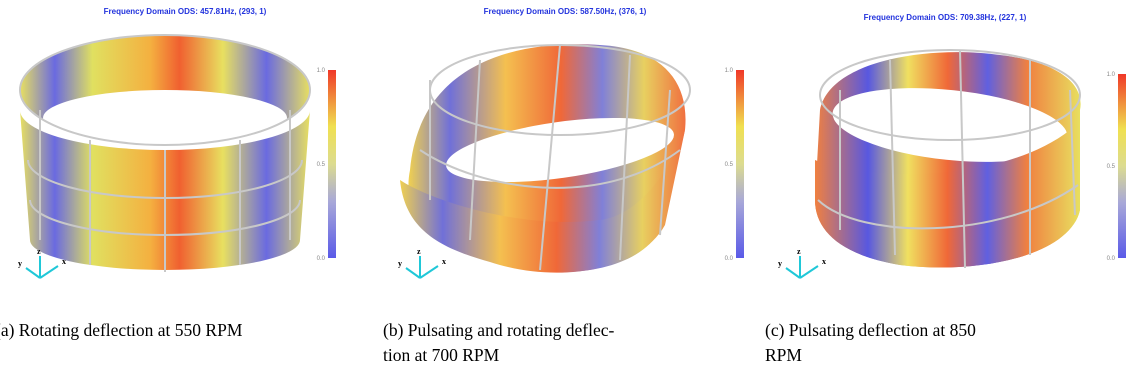 Image resolution: width=1135 pixels, height=392 pixels. Describe the element at coordinates (870, 330) in the screenshot. I see `caption-line: (c) Pulsating deflection at 850` at that location.